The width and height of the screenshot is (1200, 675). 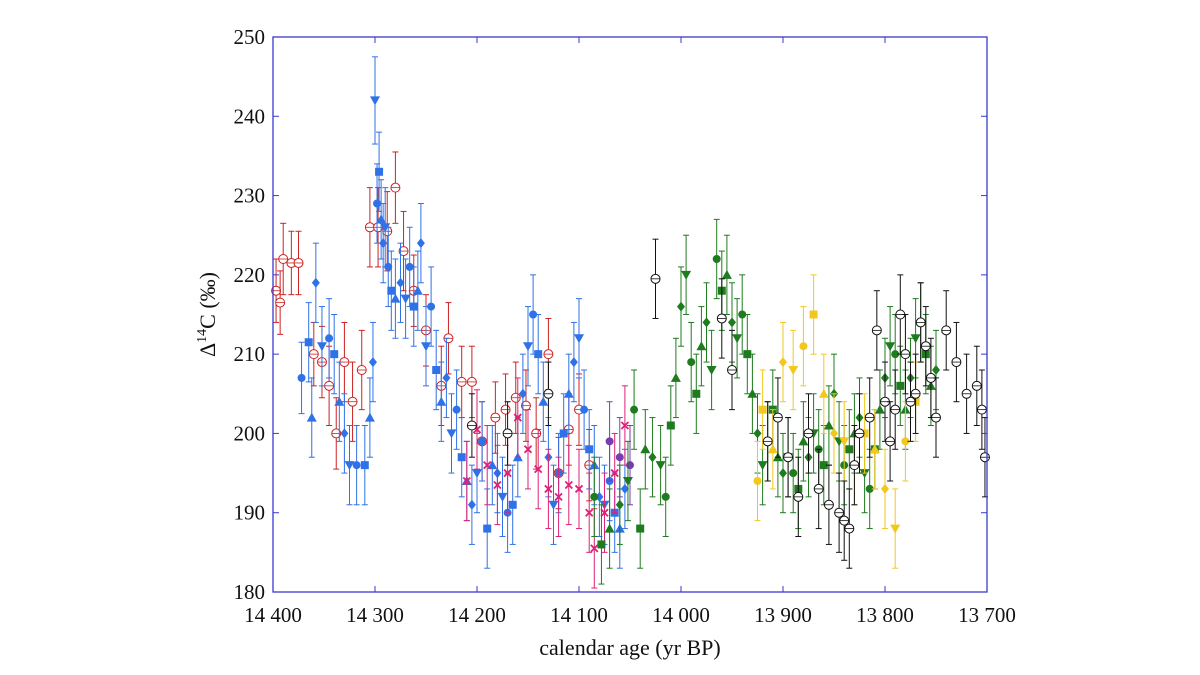 What do you see at coordinates (250, 275) in the screenshot?
I see `y-tick-label: 220` at bounding box center [250, 275].